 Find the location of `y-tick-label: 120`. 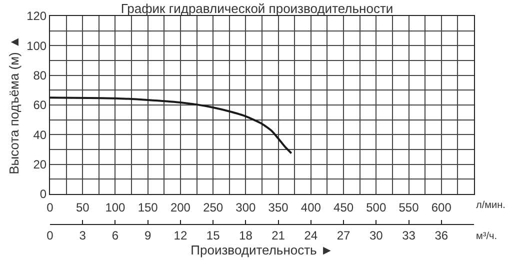

y-tick-label: 120 is located at coordinates (36, 16).